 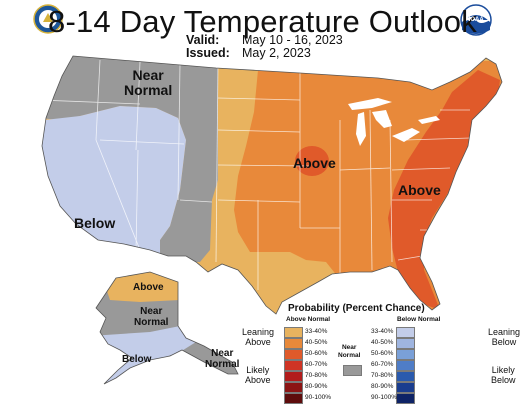 I want to click on legend-above-label-3: 60-70%, so click(x=316, y=364).